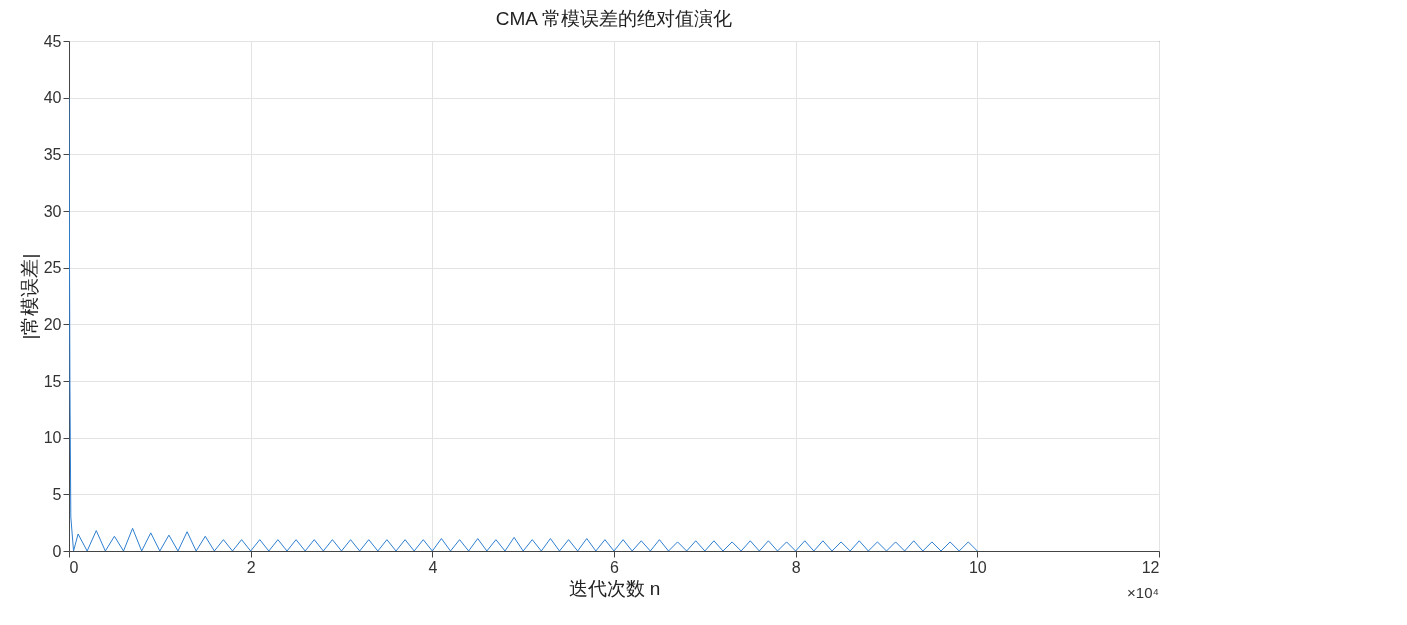  I want to click on y-tick-label: 5, so click(57, 494).